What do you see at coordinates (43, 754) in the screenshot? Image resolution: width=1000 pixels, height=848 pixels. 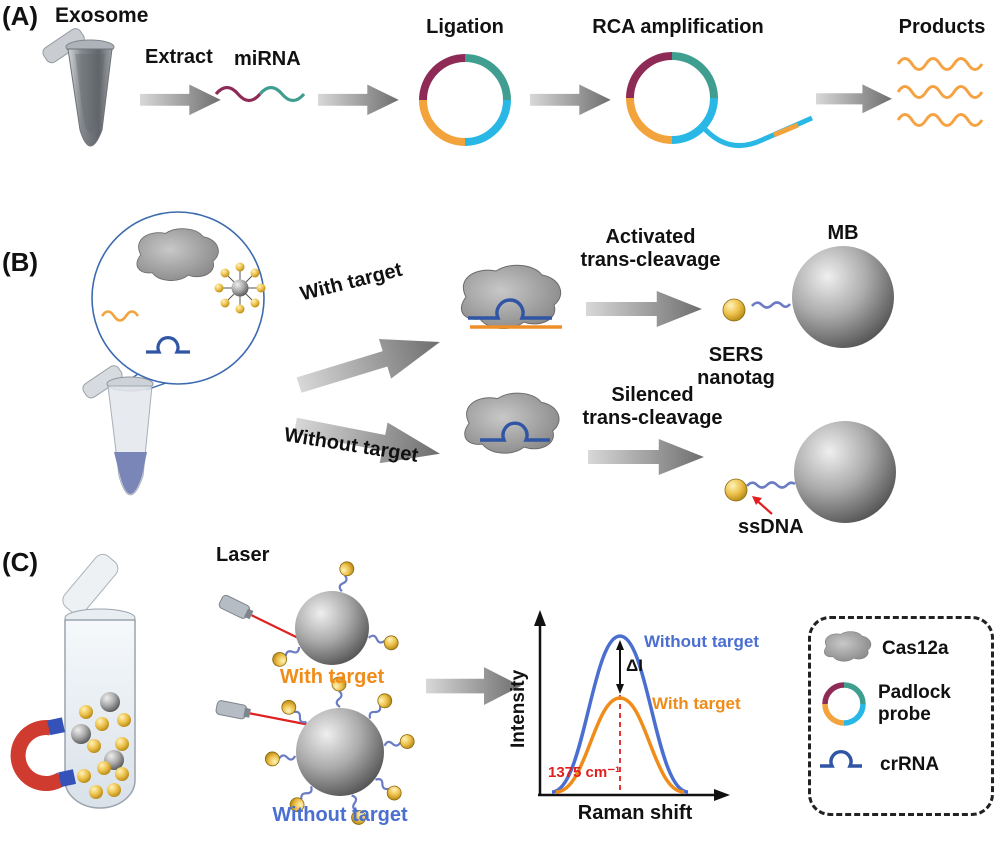 I see `magnet-icon` at bounding box center [43, 754].